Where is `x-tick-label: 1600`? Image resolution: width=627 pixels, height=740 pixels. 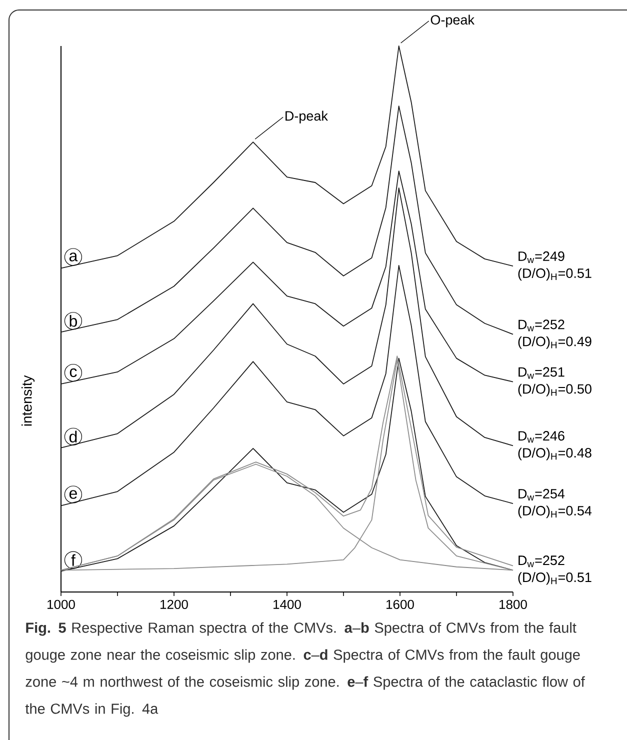 x-tick-label: 1600 is located at coordinates (400, 605).